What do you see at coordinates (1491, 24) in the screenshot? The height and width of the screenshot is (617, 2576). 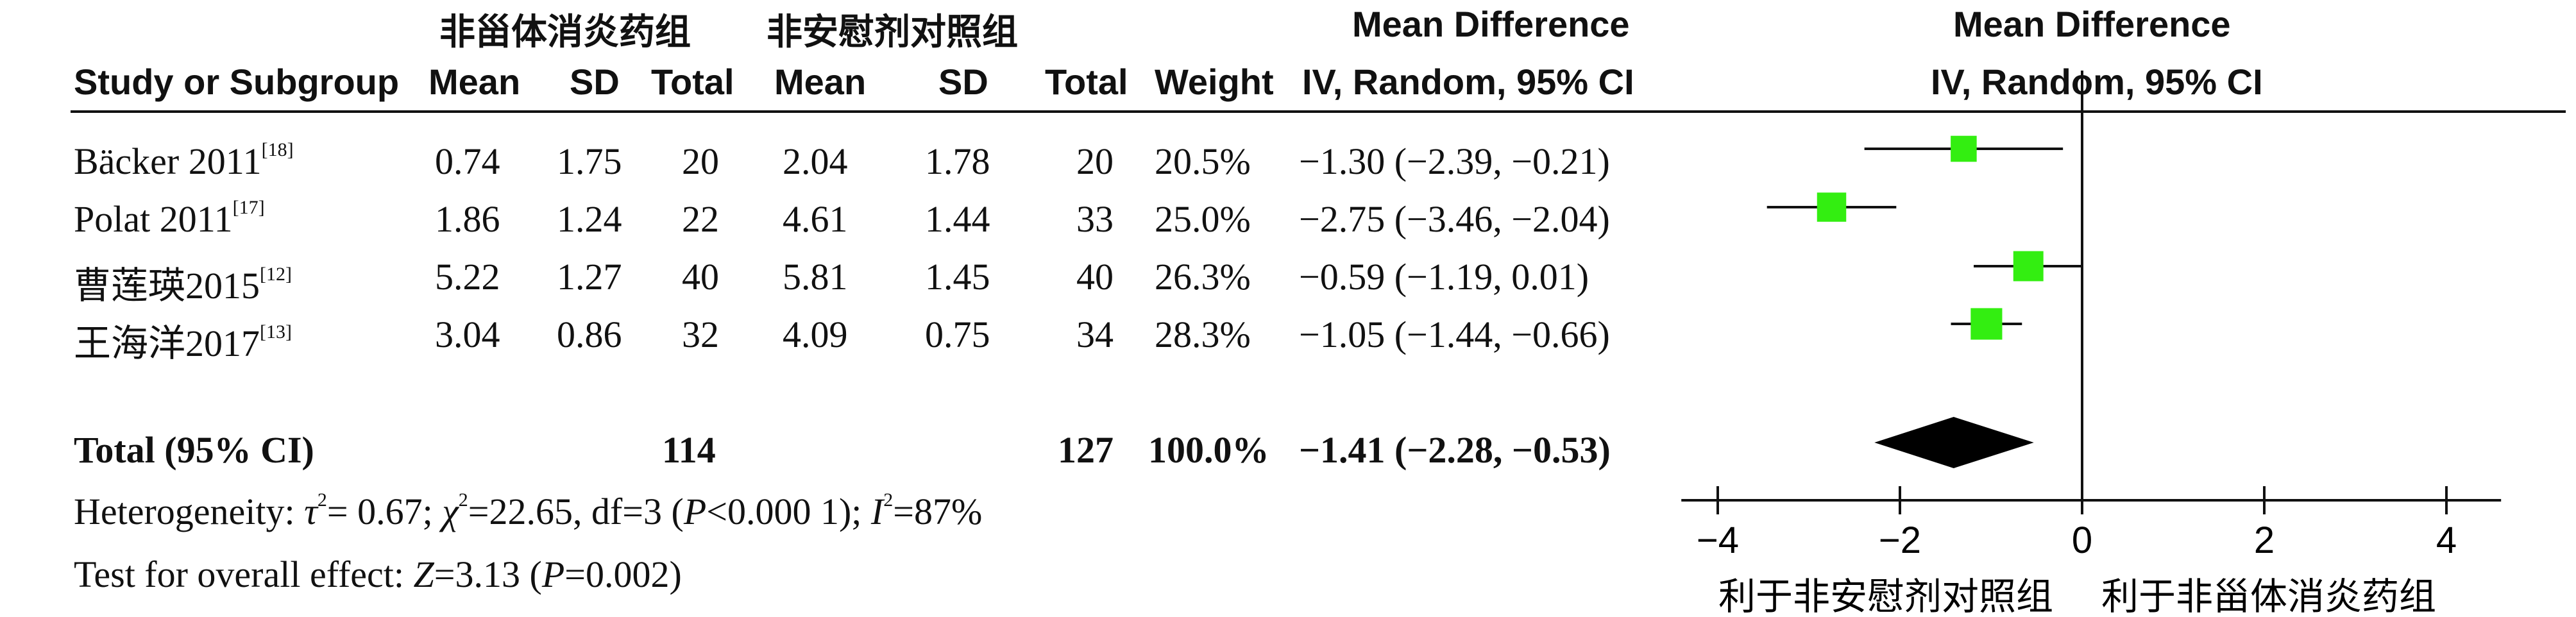 I see `mean-difference-header: Mean Difference` at bounding box center [1491, 24].